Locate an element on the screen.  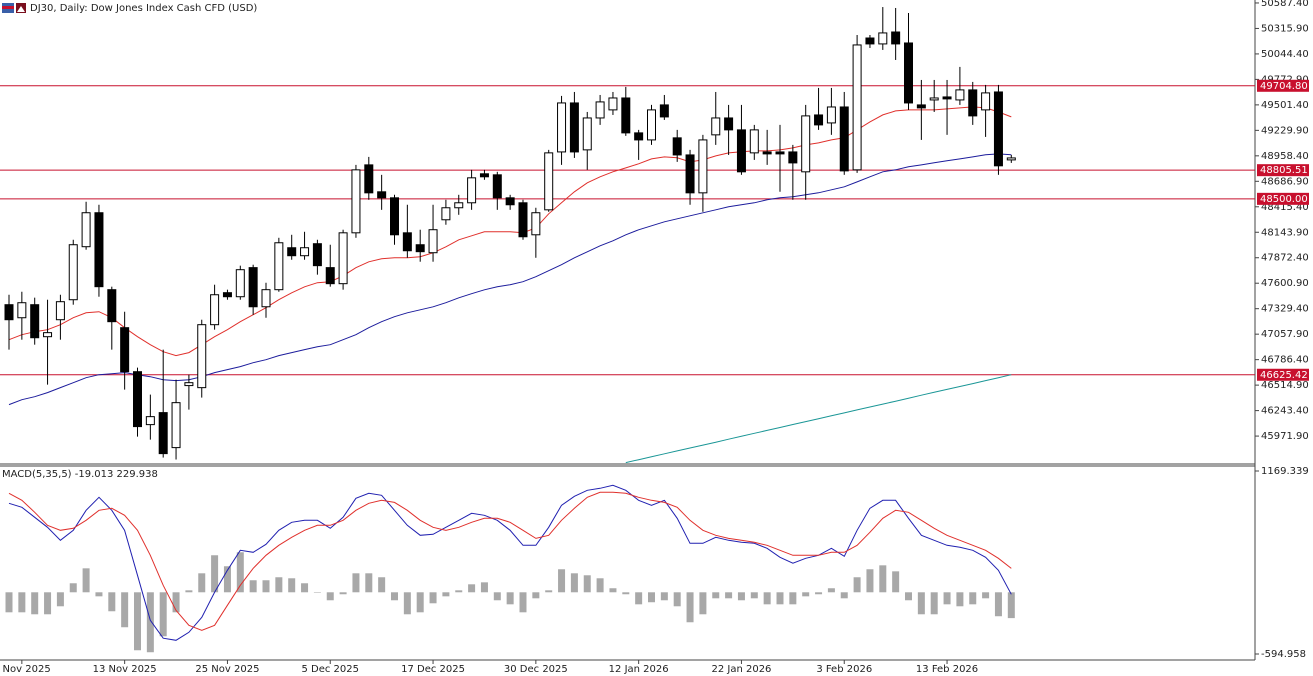
icon-part is located at coordinates (8, 7).